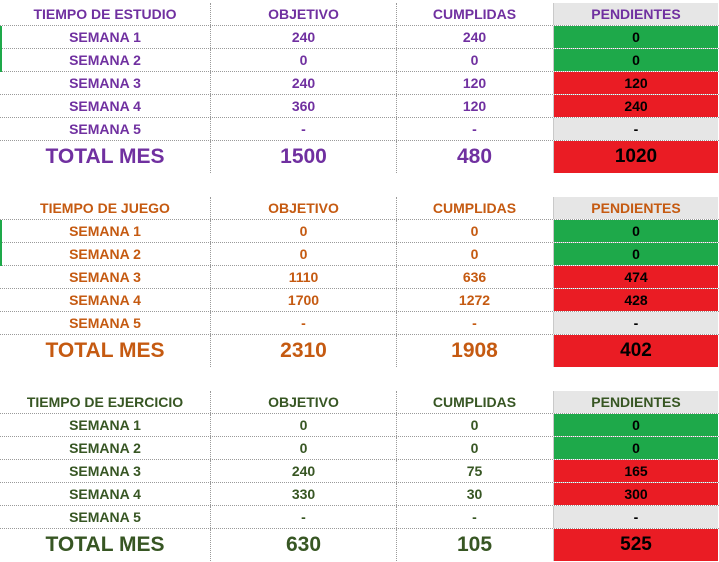 This screenshot has width=719, height=562. What do you see at coordinates (105, 14) in the screenshot?
I see `header-title-cell: TIEMPO DE ESTUDIO` at bounding box center [105, 14].